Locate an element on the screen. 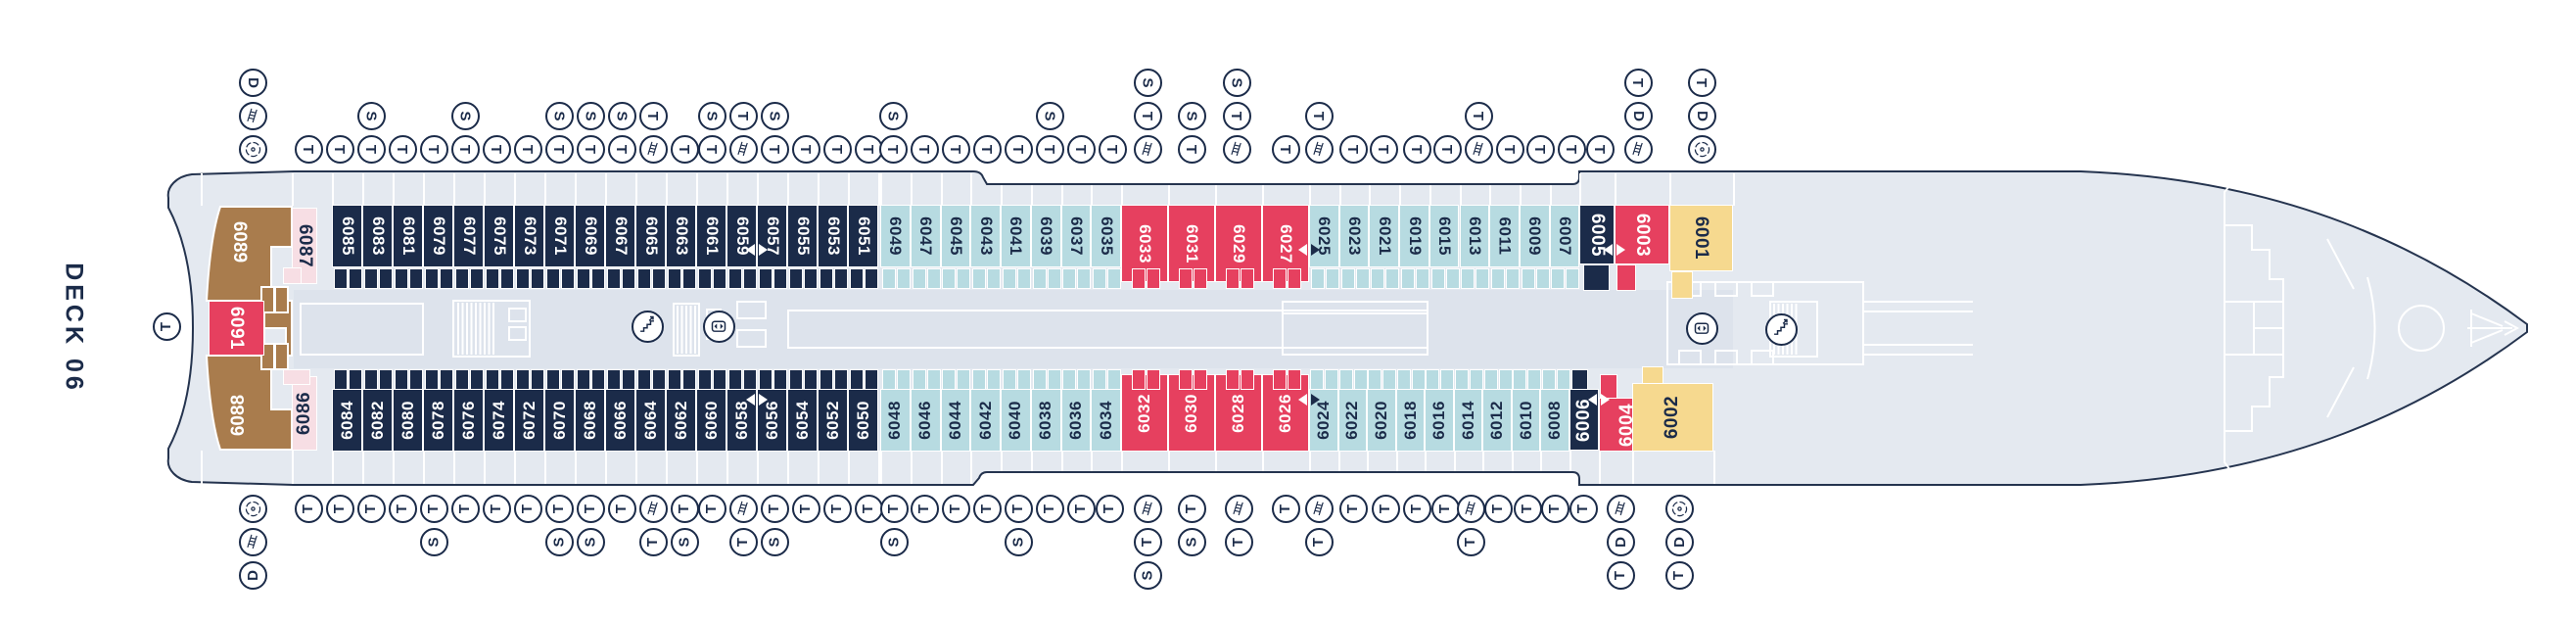 The width and height of the screenshot is (2576, 622). cabin-6014: 6014 is located at coordinates (1468, 410).